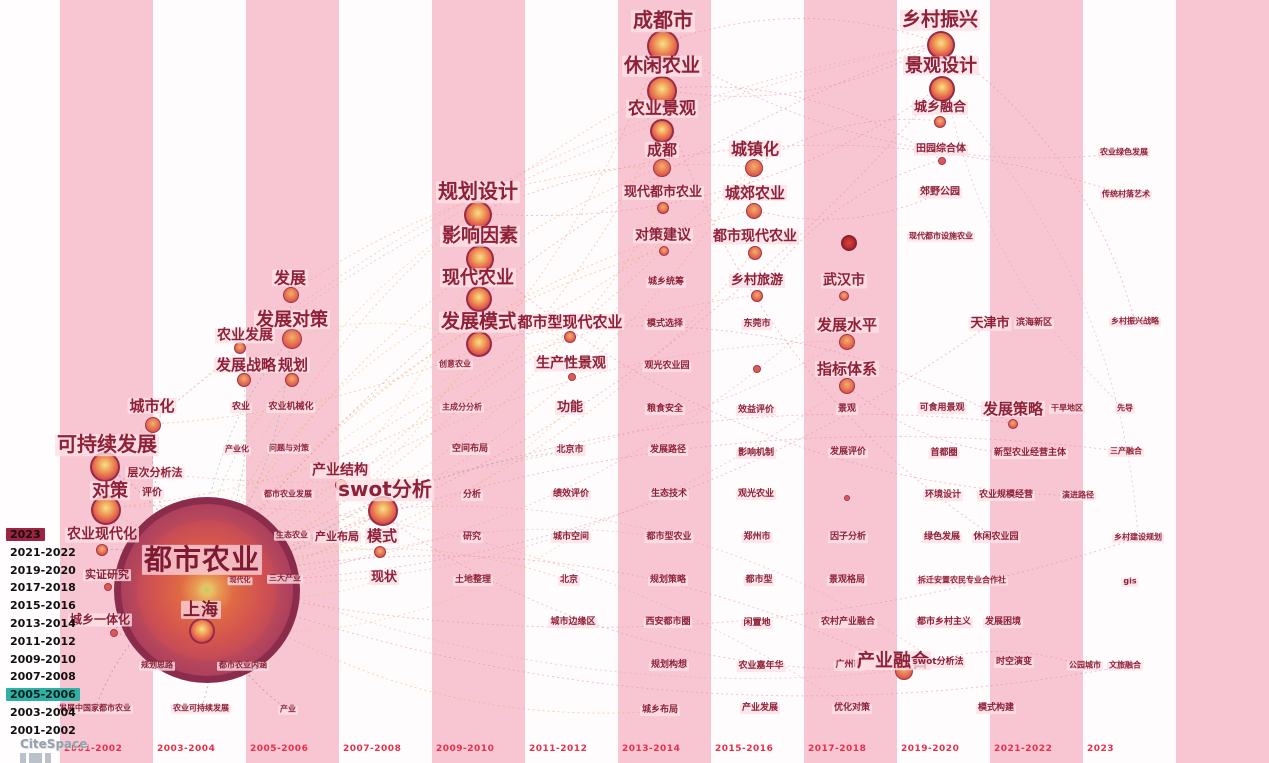  Describe the element at coordinates (571, 363) in the screenshot. I see `keyword-label: 生产性景观` at that location.